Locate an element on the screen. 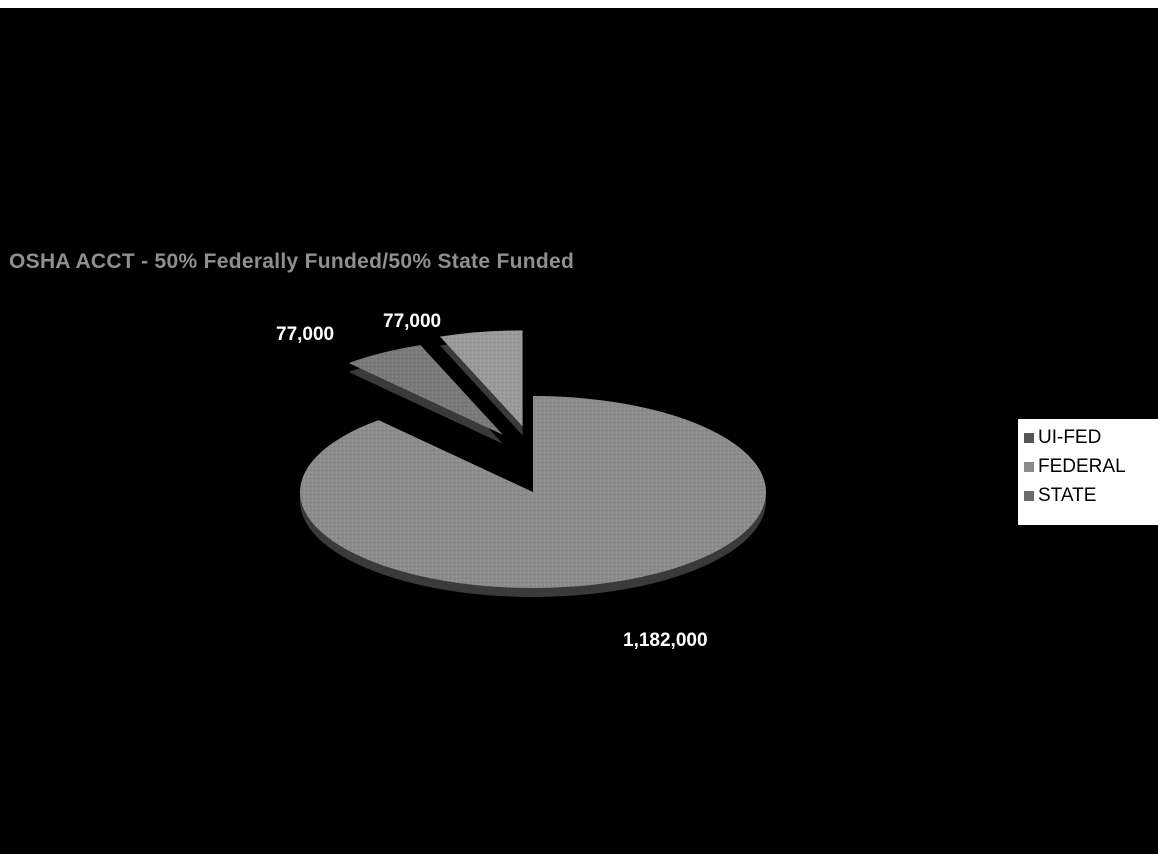 Image resolution: width=1158 pixels, height=854 pixels. pie-chart is located at coordinates (532, 463).